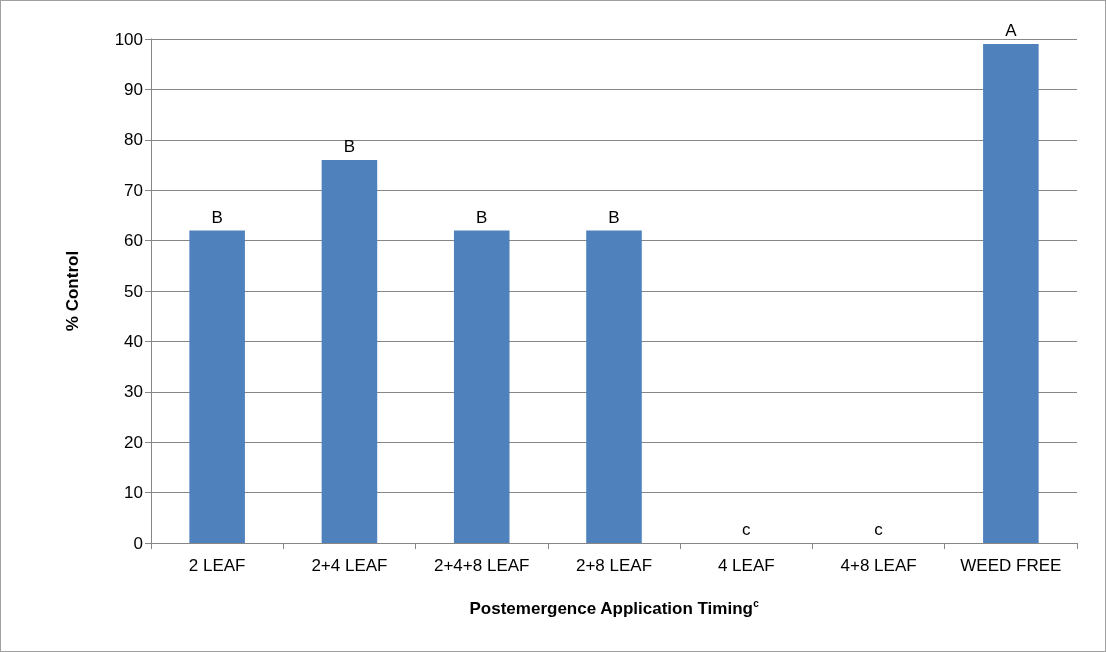  I want to click on y-tick-label: 80, so click(133, 140).